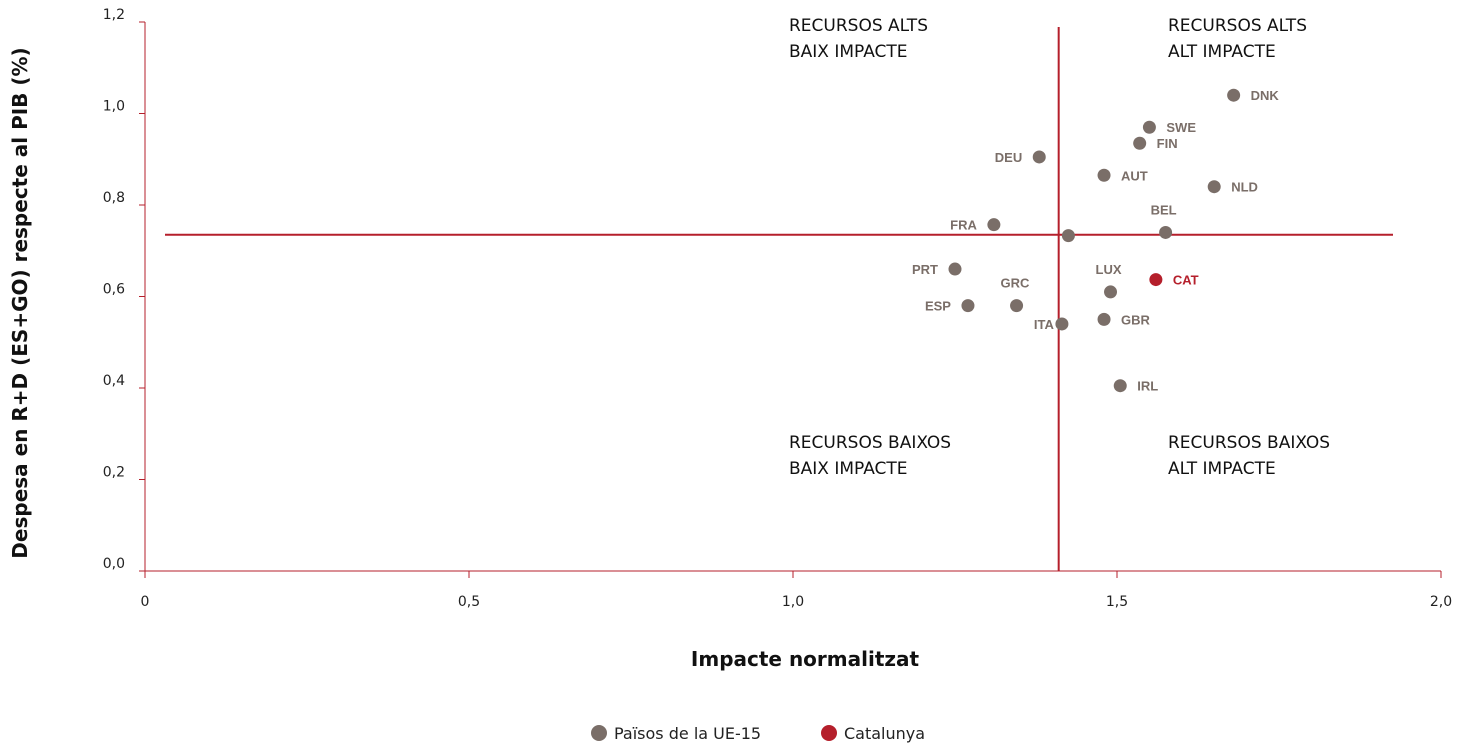 This screenshot has height=745, width=1458. Describe the element at coordinates (145, 602) in the screenshot. I see `x-tick-label: 0` at that location.